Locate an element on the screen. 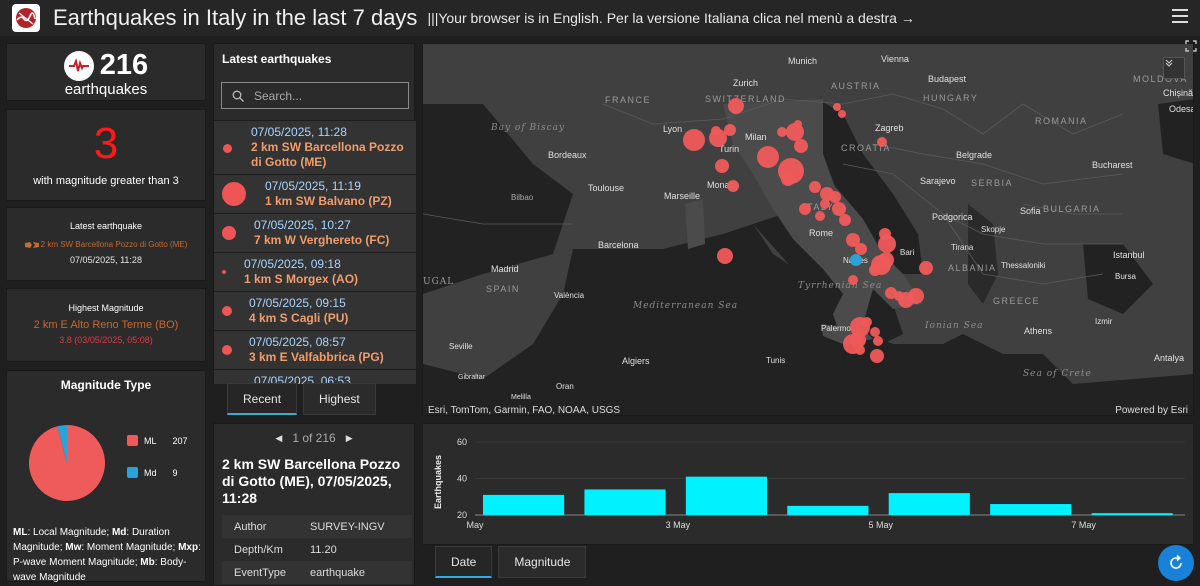  map-label-city: Bilbao is located at coordinates (522, 197).